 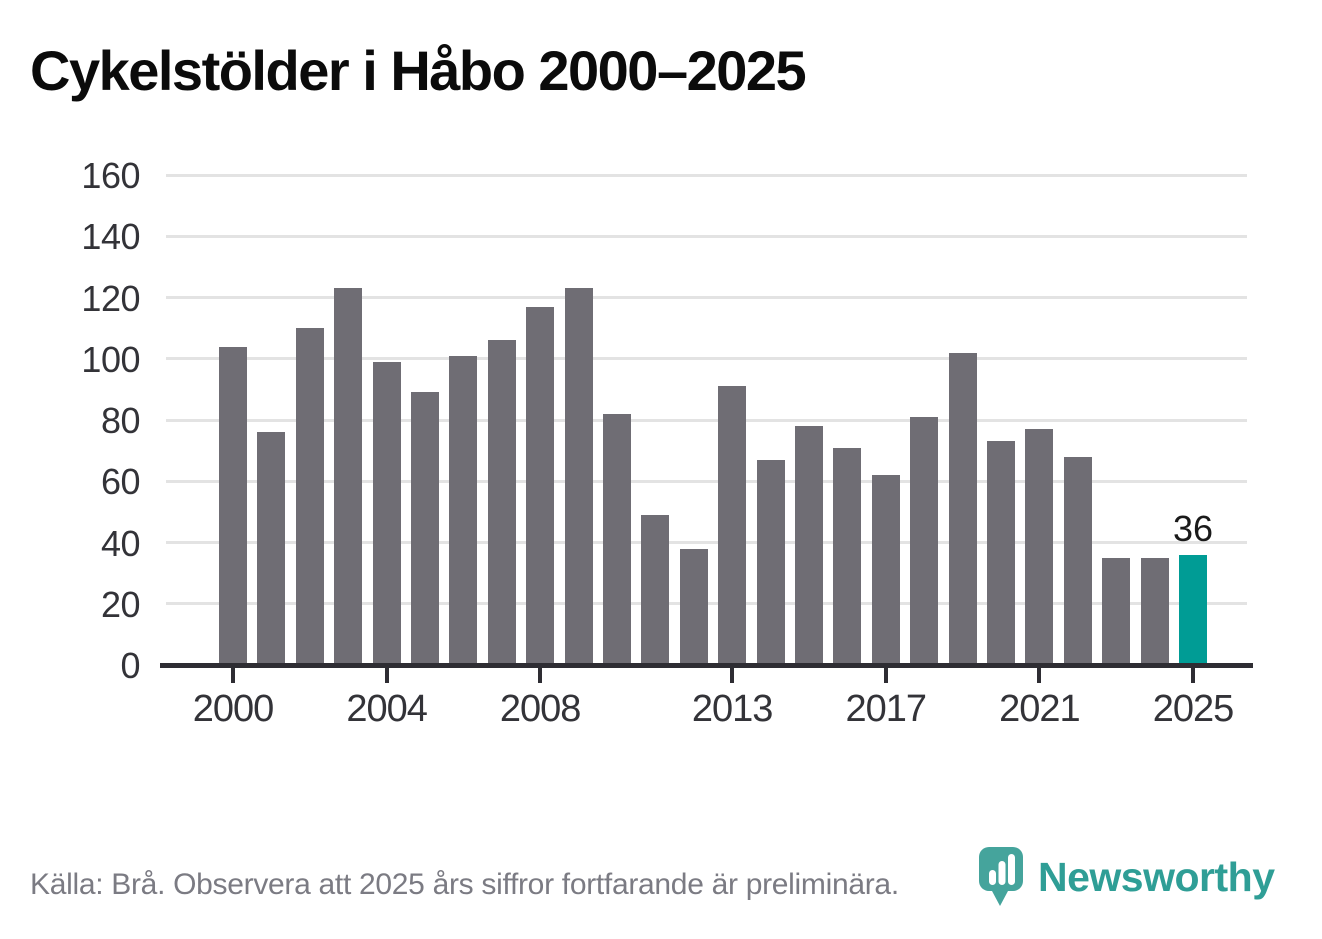 What do you see at coordinates (1039, 547) in the screenshot?
I see `bar-2021` at bounding box center [1039, 547].